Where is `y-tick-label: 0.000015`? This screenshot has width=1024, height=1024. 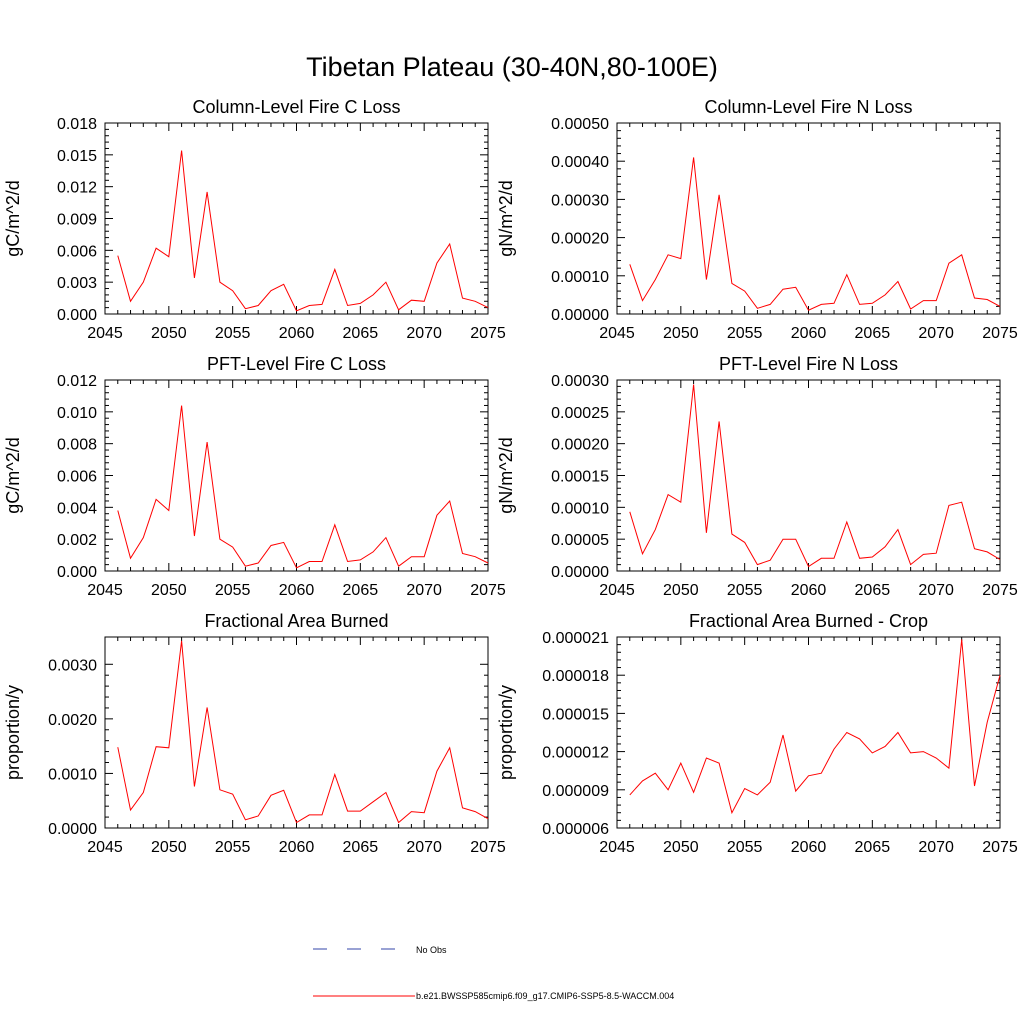 y-tick-label: 0.000015 is located at coordinates (575, 714).